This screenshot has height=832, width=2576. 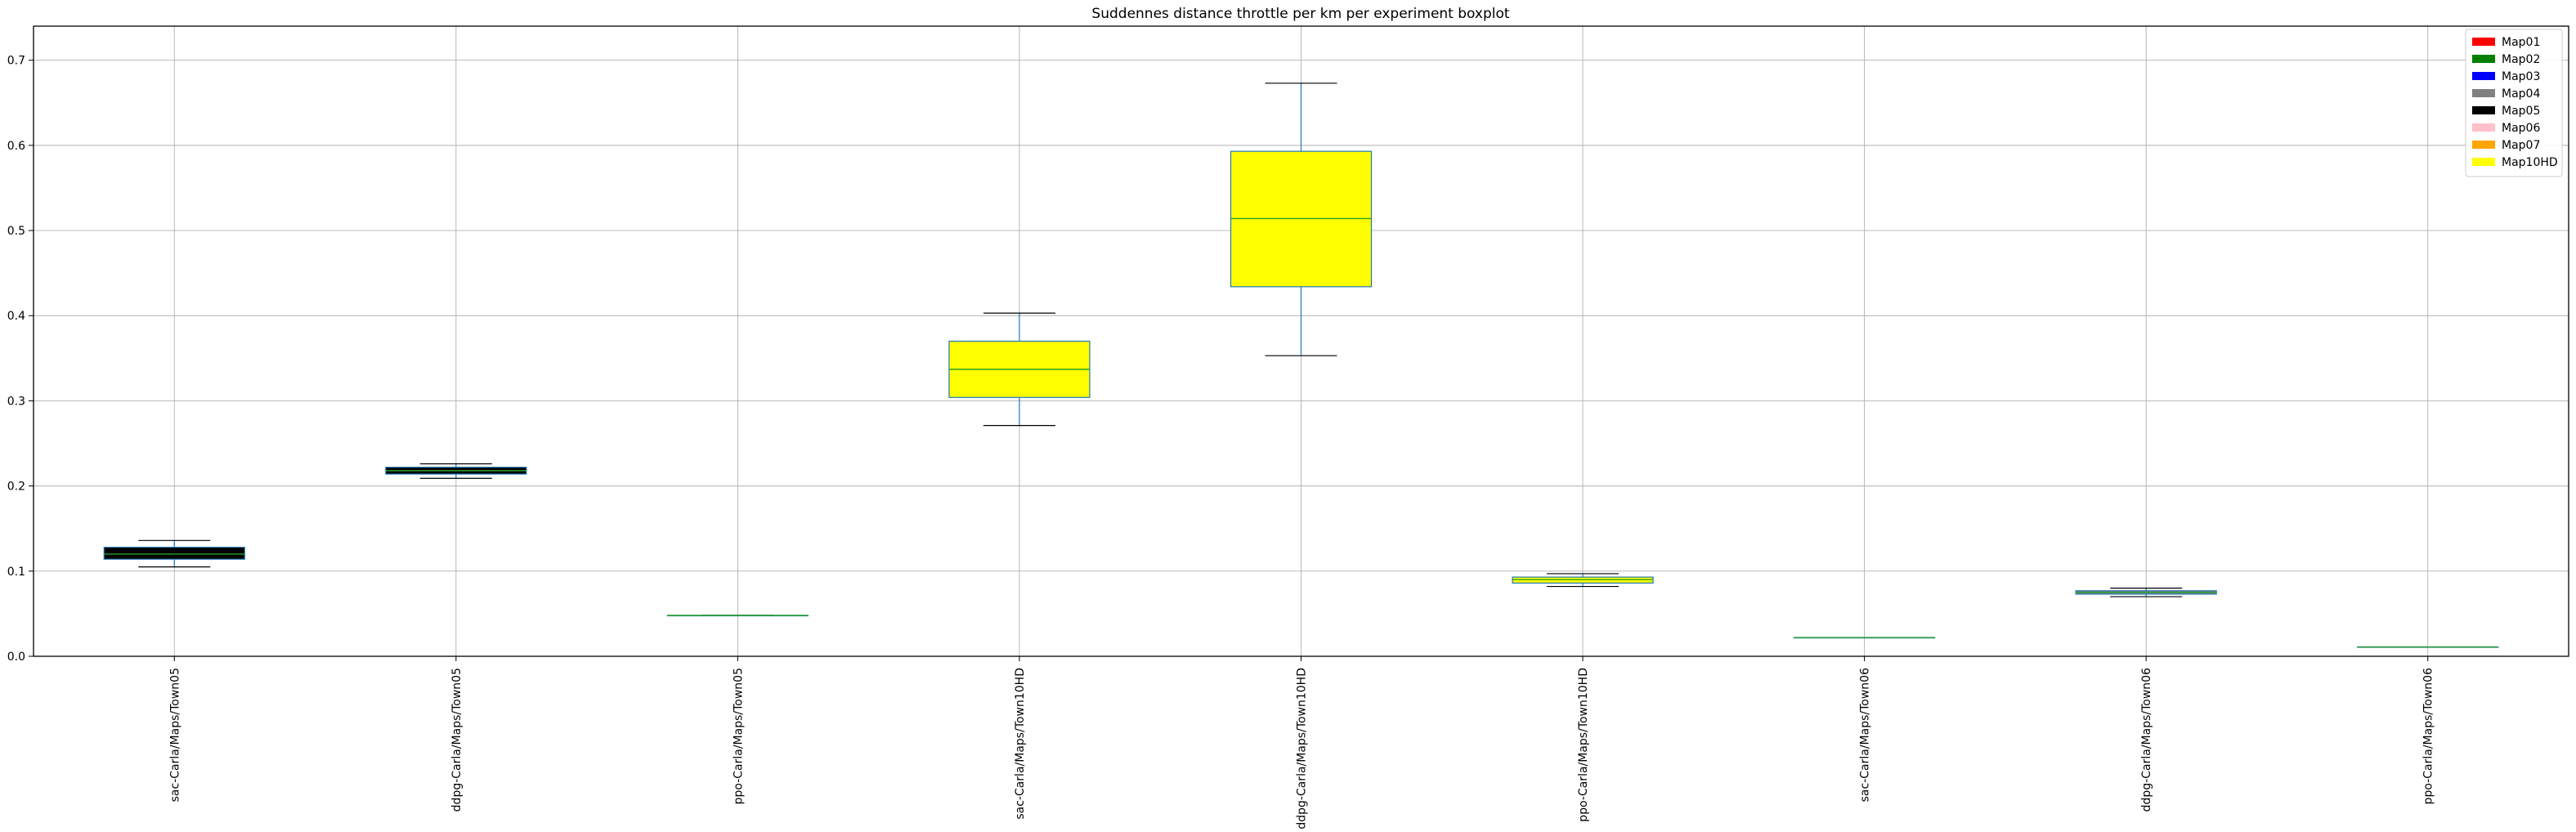 What do you see at coordinates (2521, 128) in the screenshot?
I see `legend-label: Map06` at bounding box center [2521, 128].